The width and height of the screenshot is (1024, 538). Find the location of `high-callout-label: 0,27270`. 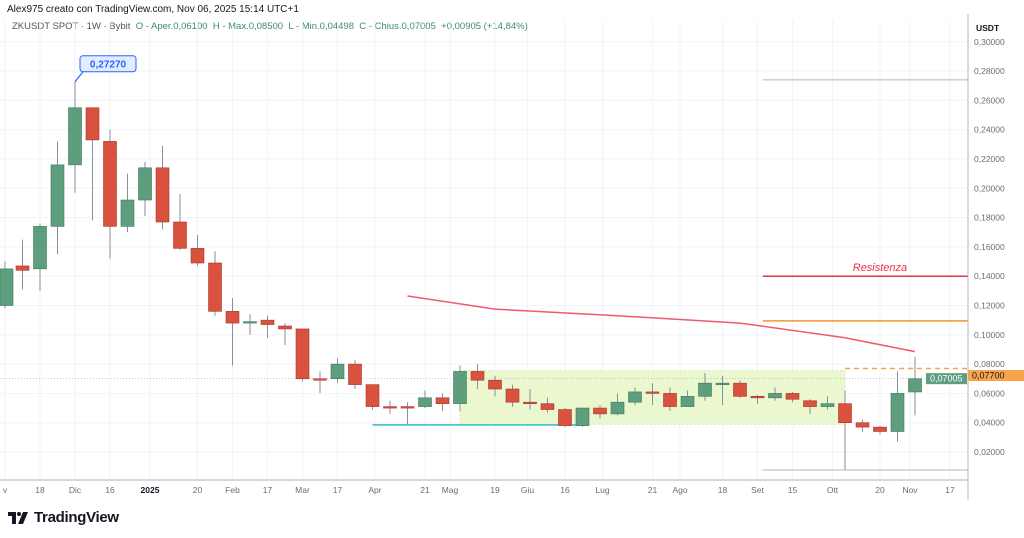

high-callout-label: 0,27270 is located at coordinates (108, 64).